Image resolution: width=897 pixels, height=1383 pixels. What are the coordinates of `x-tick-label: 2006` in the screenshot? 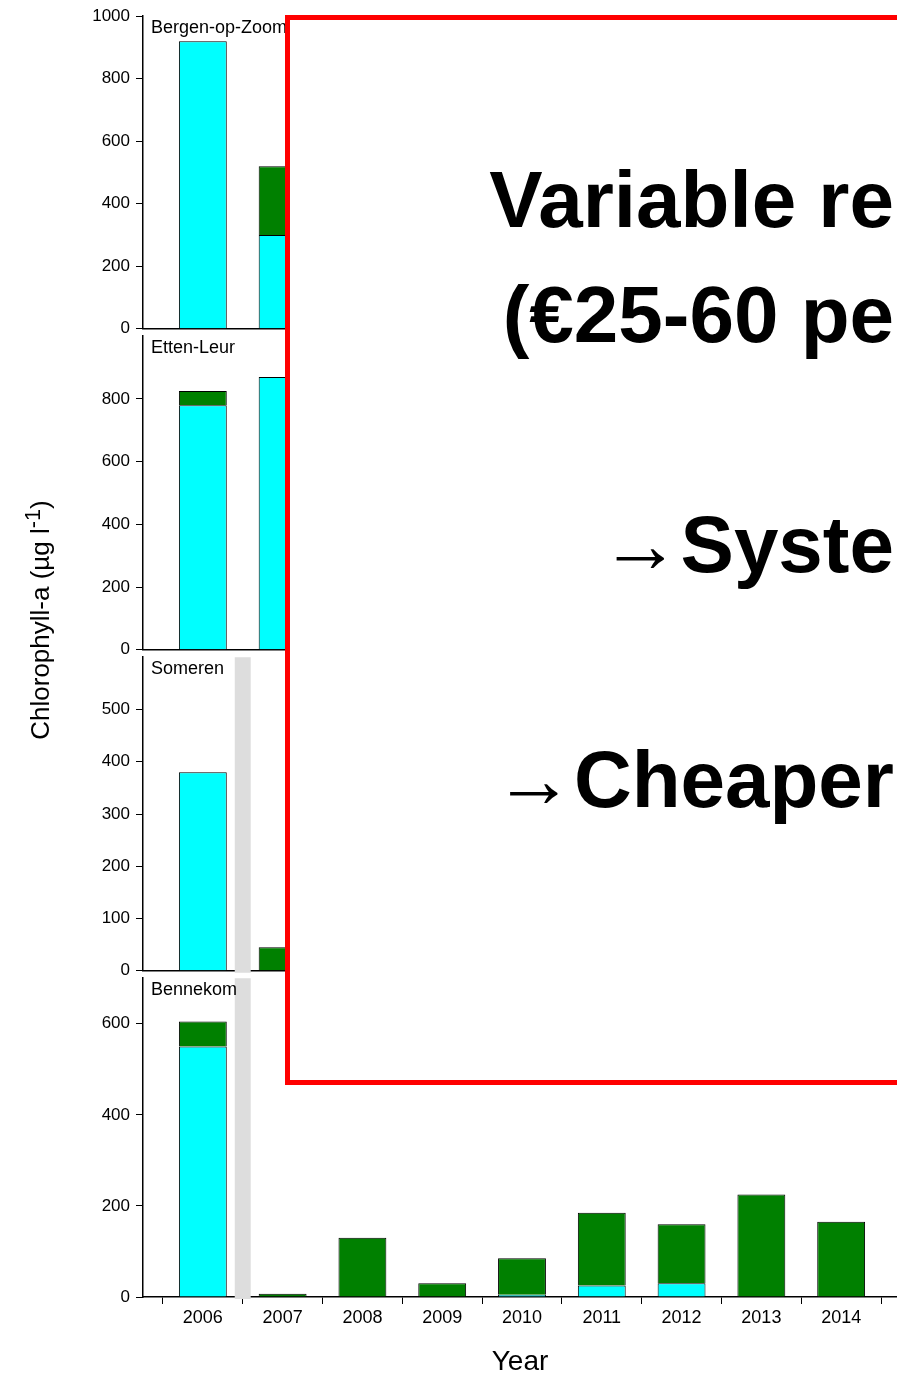 It's located at (202, 1316).